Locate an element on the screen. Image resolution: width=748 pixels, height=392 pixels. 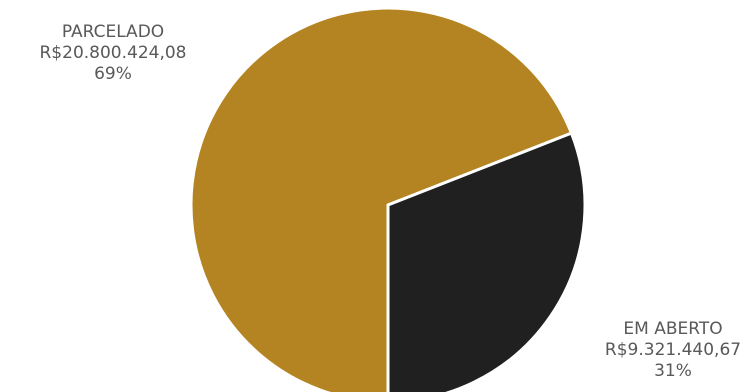
data-label-em-aberto-percent: 31% is located at coordinates (673, 371).